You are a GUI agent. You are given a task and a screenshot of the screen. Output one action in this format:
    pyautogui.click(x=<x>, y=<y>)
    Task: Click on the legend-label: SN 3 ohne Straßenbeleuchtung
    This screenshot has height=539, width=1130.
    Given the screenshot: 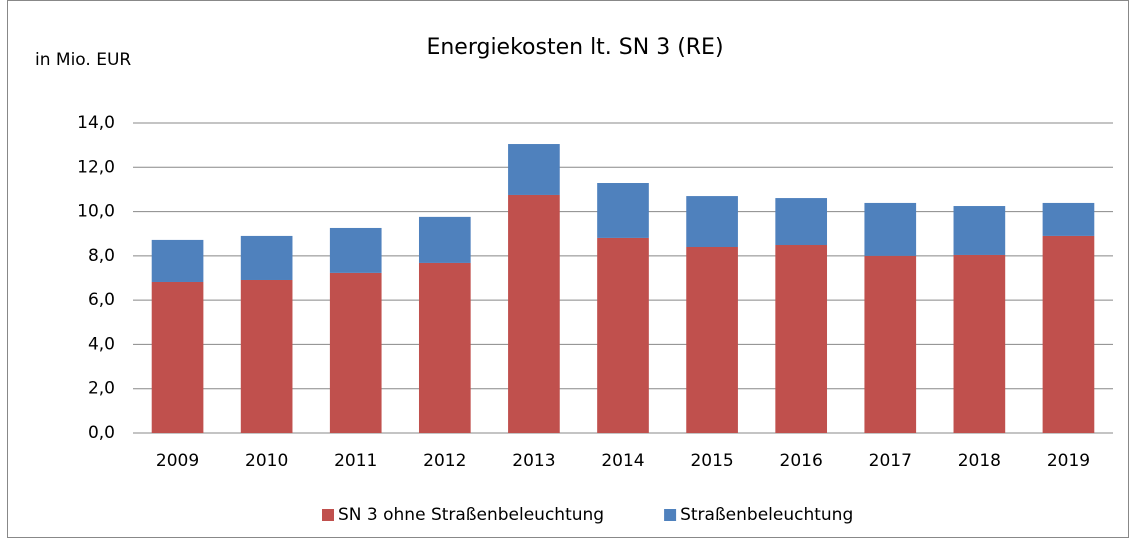 What is the action you would take?
    pyautogui.click(x=471, y=515)
    